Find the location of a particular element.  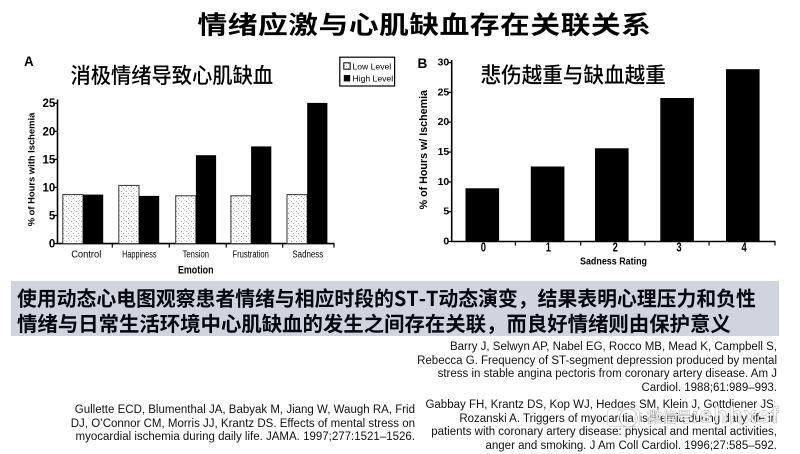

svg-text: A is located at coordinates (29, 61).